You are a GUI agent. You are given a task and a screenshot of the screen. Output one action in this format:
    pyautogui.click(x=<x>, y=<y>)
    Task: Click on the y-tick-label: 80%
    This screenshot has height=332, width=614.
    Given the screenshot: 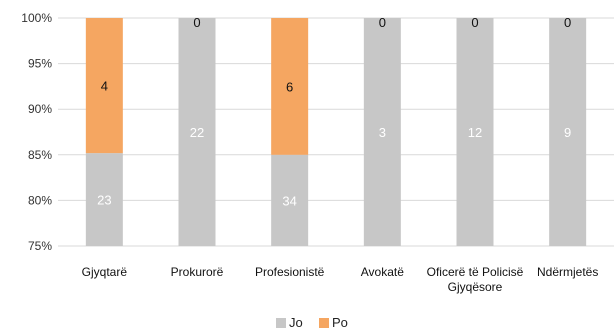 What is the action you would take?
    pyautogui.click(x=40, y=200)
    